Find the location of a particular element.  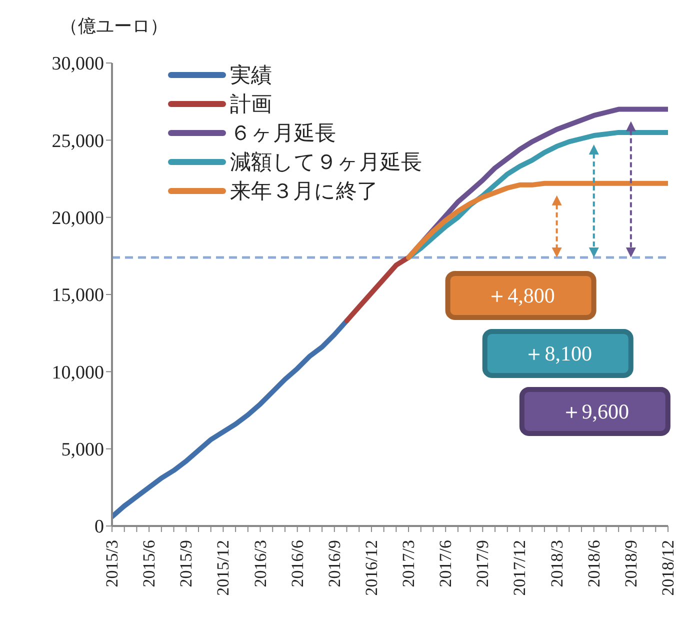

x-tick-label: 2016/6 is located at coordinates (297, 564).